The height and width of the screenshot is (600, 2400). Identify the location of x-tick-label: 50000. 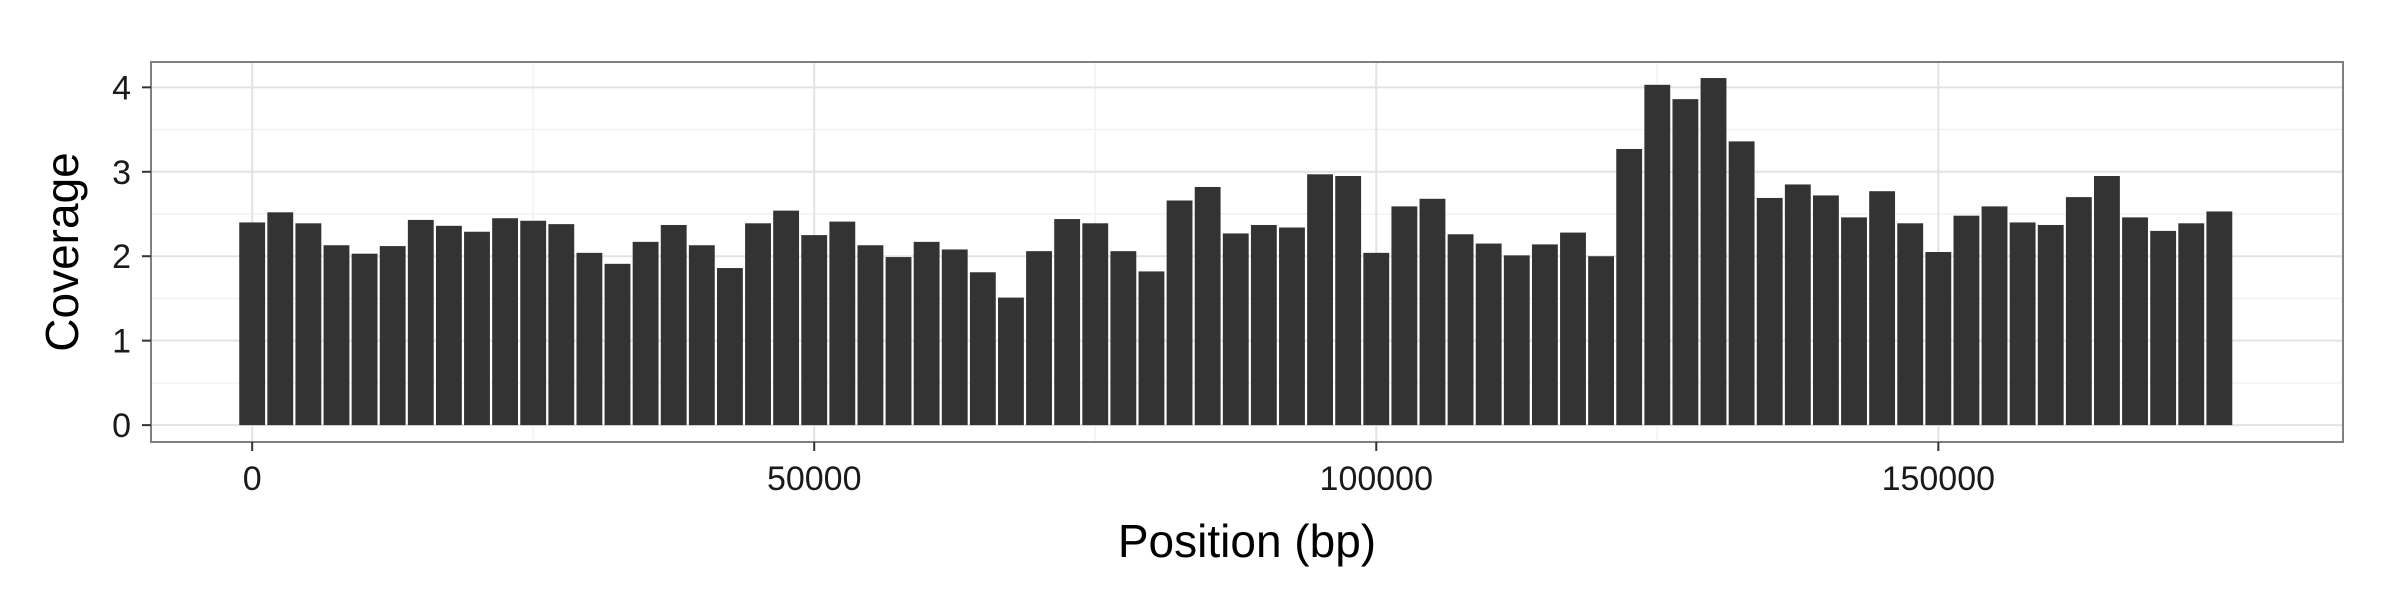
(814, 479).